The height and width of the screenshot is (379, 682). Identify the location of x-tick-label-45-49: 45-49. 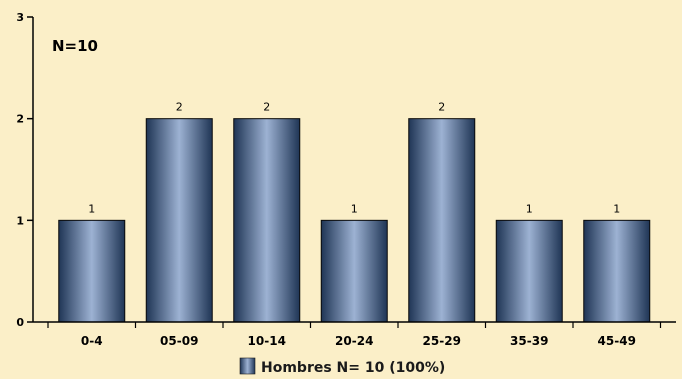
(617, 341).